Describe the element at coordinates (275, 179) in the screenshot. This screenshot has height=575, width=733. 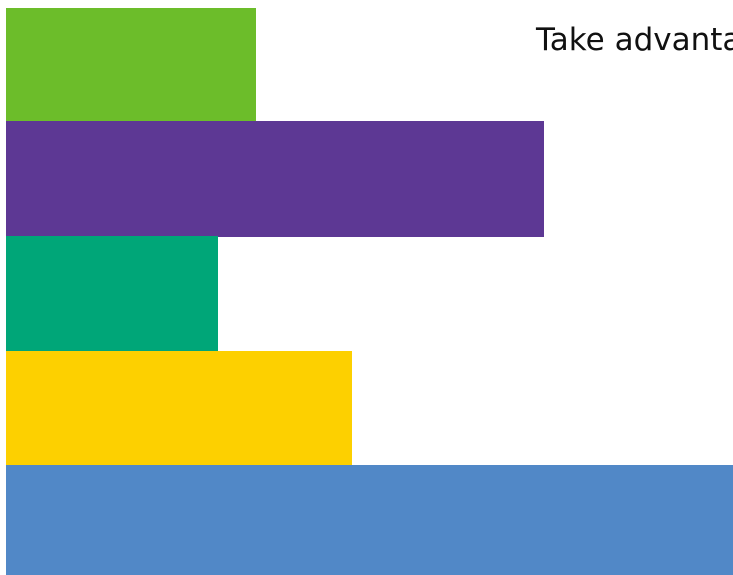
I see `purple-bar` at that location.